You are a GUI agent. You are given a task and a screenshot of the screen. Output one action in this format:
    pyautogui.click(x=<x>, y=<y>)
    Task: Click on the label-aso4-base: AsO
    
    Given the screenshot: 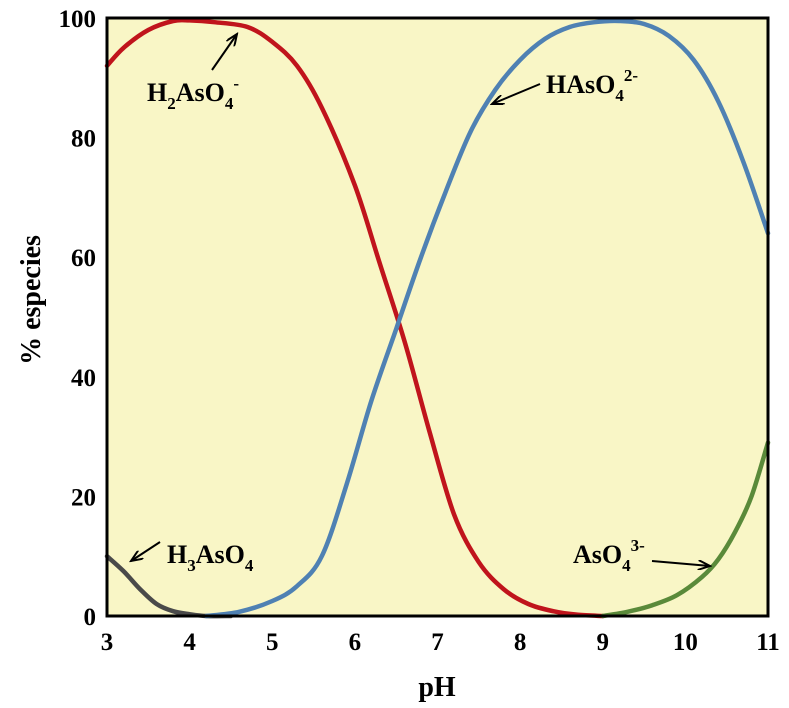 What is the action you would take?
    pyautogui.click(x=597, y=554)
    